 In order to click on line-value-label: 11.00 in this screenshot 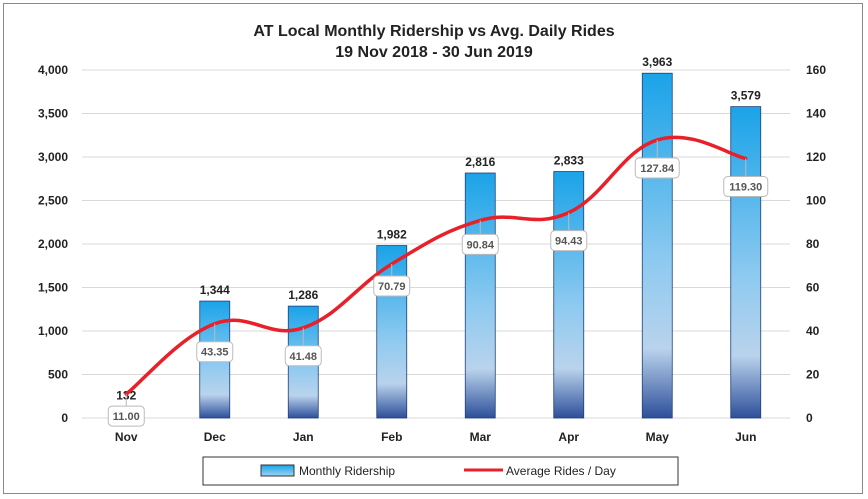, I will do `click(126, 417)`.